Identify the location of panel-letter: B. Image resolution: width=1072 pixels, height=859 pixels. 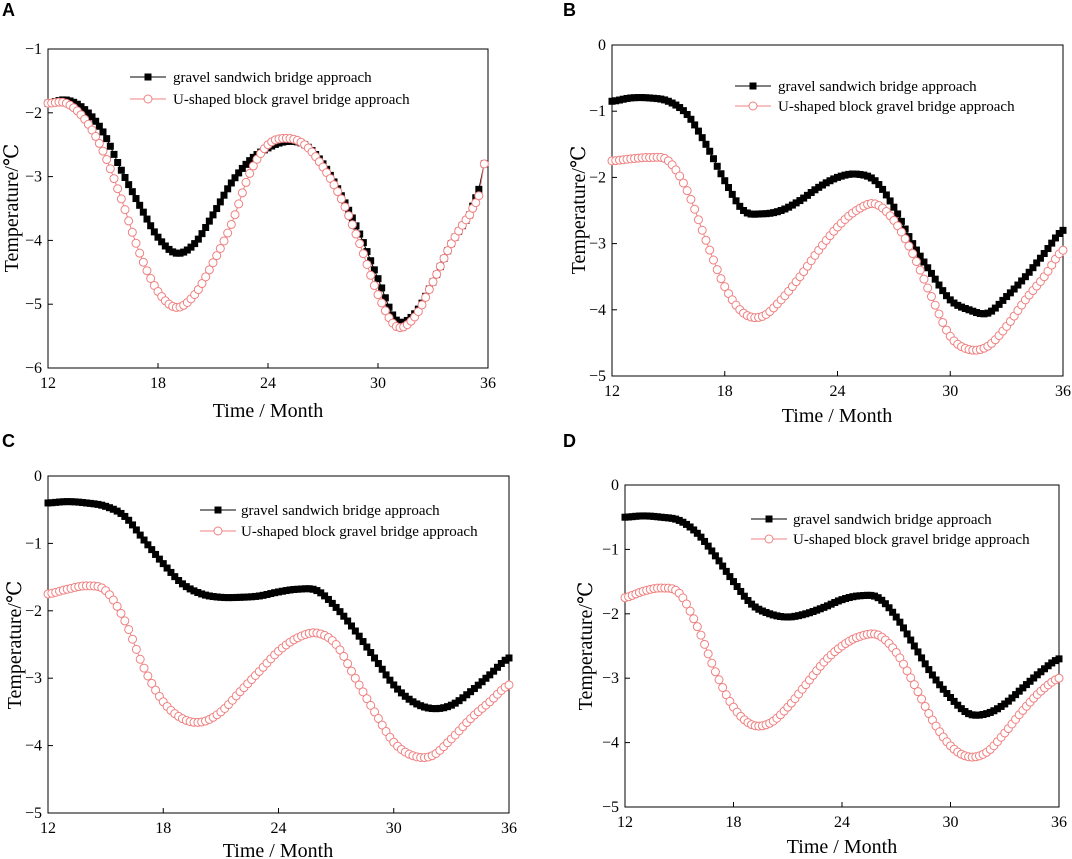
(569, 10).